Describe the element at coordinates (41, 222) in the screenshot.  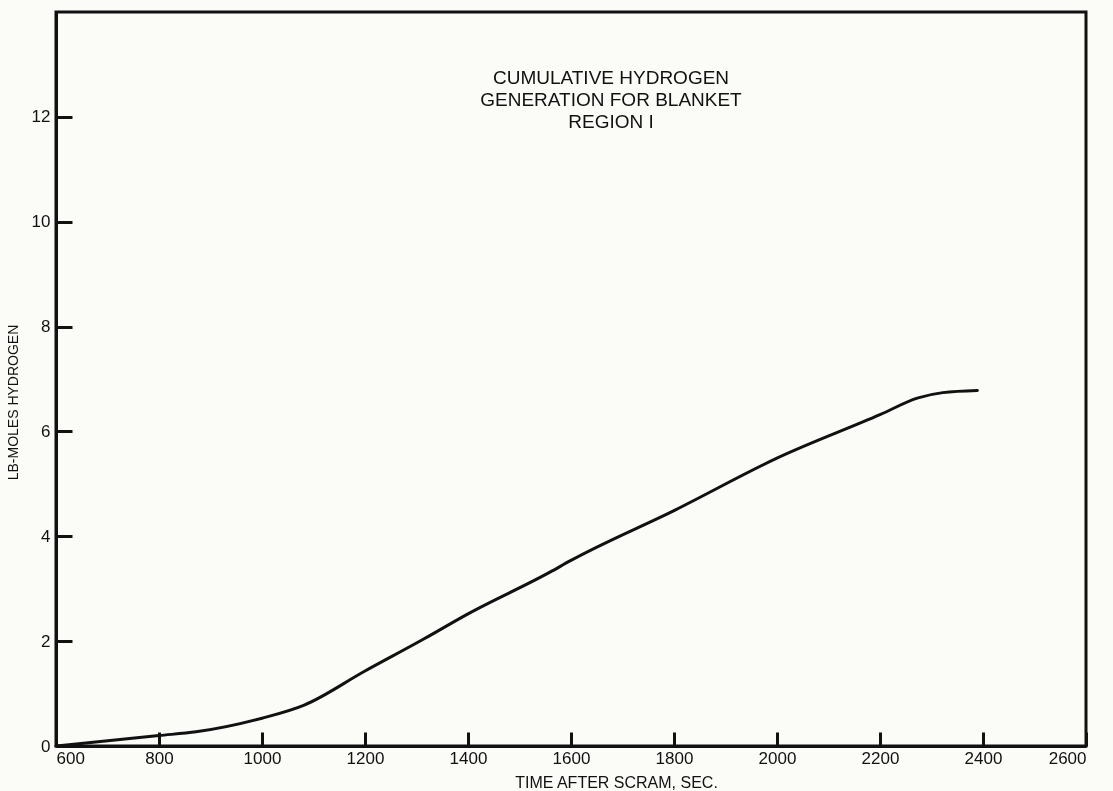
I see `y-tick-label: 10` at that location.